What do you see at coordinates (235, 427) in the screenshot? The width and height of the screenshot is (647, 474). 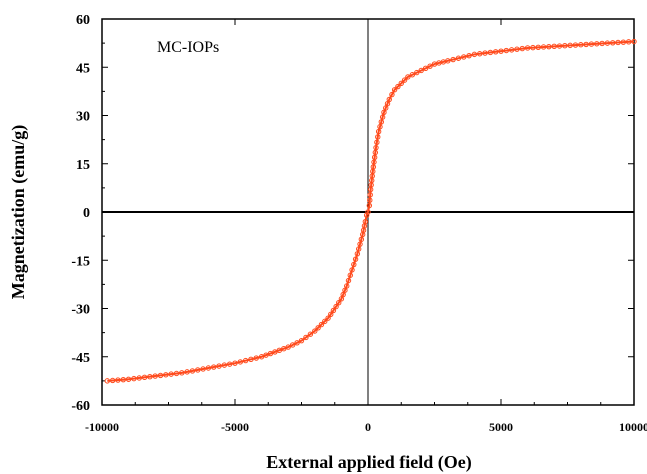 I see `x-tick-label: -5000` at bounding box center [235, 427].